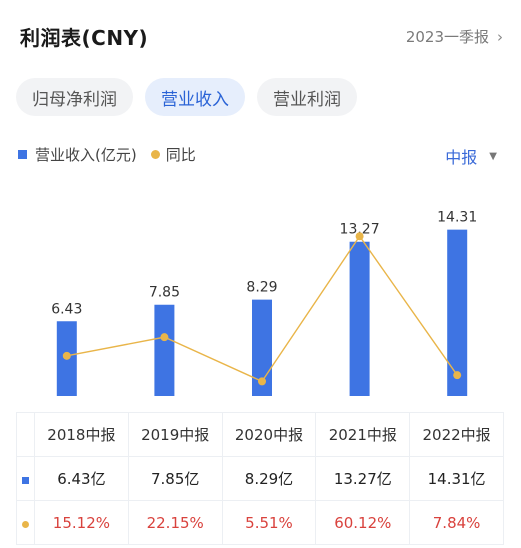  Describe the element at coordinates (22, 154) in the screenshot. I see `bar-legend-square` at that location.